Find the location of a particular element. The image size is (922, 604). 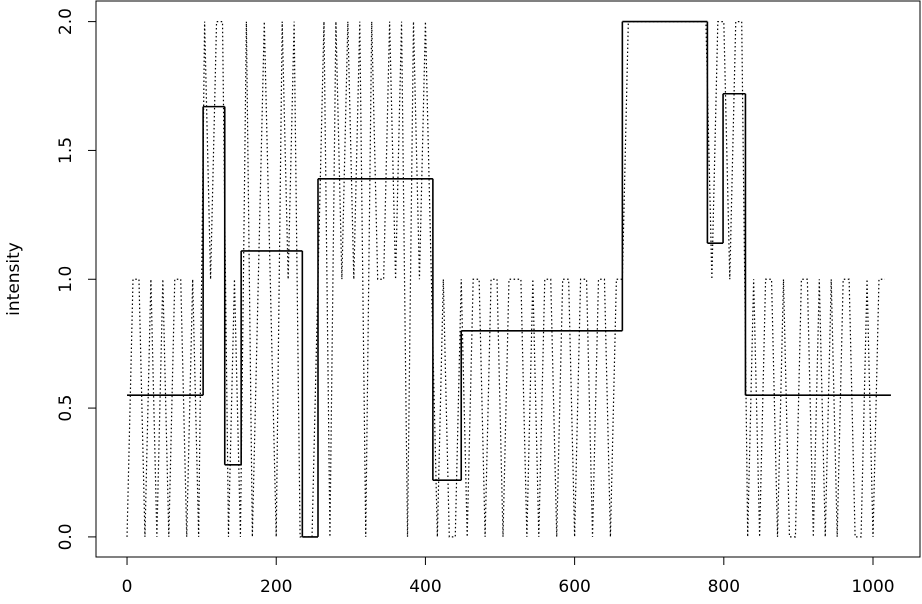

x-tick-label: 800 is located at coordinates (724, 587).